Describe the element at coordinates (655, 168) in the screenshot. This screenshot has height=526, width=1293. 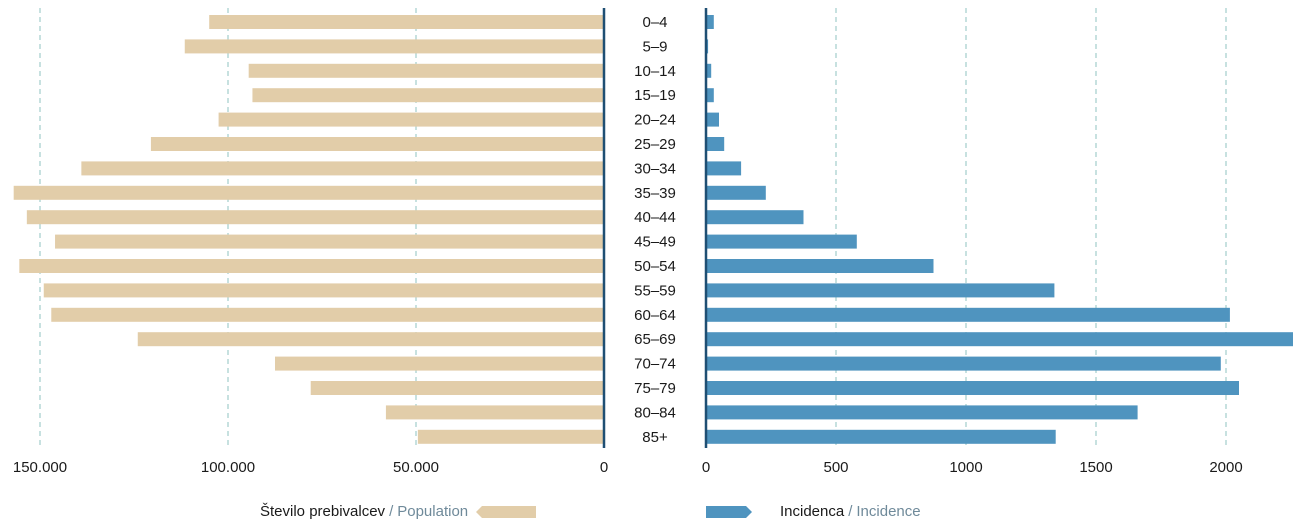
I see `age-group-label: 30–34` at that location.